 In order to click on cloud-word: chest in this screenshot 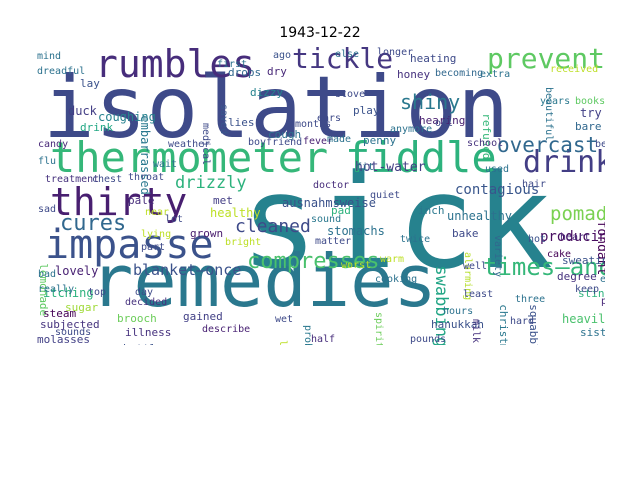, I will do `click(107, 179)`.